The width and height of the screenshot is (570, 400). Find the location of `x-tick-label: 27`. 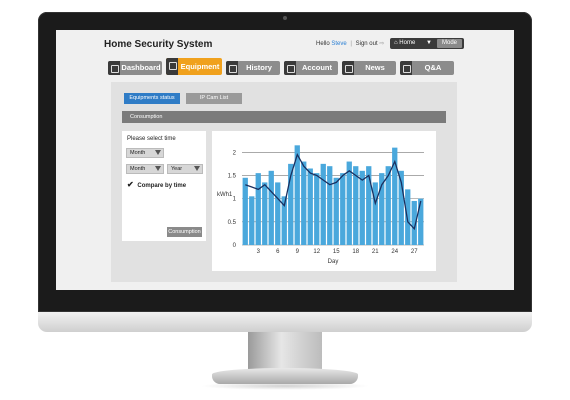

x-tick-label: 27 is located at coordinates (414, 252).